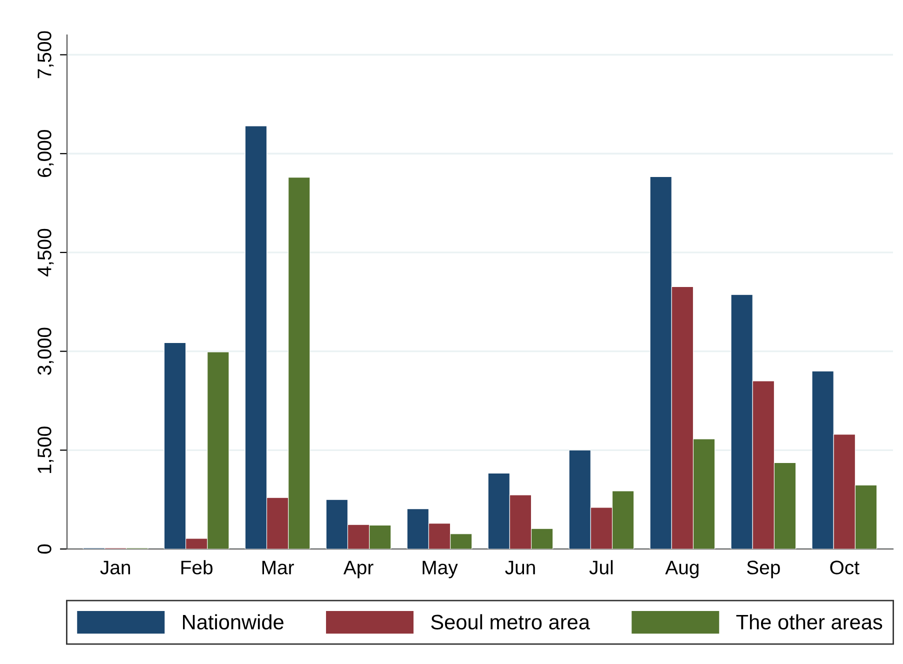 The image size is (903, 664). What do you see at coordinates (115, 567) in the screenshot?
I see `x-tick-label: Jan` at bounding box center [115, 567].